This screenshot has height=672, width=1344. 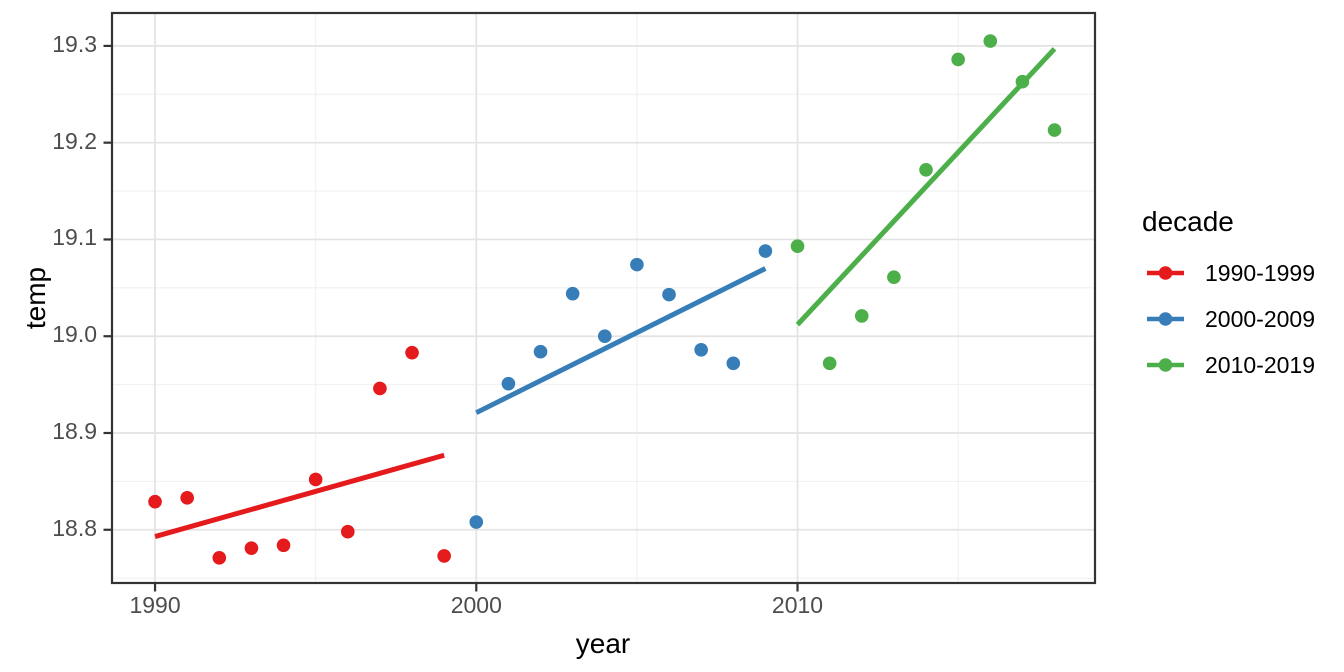 What do you see at coordinates (74, 334) in the screenshot?
I see `y-tick-label: 19.0` at bounding box center [74, 334].